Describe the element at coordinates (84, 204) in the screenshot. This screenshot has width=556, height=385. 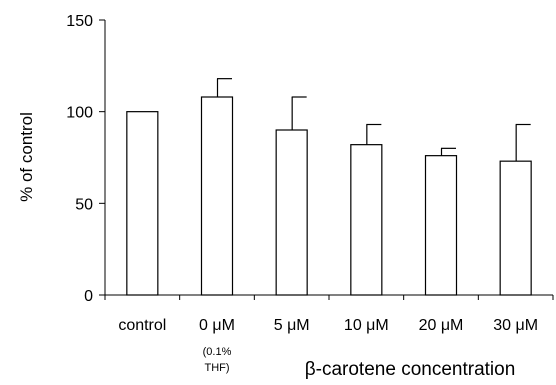
I see `y-tick-label: 50` at that location.